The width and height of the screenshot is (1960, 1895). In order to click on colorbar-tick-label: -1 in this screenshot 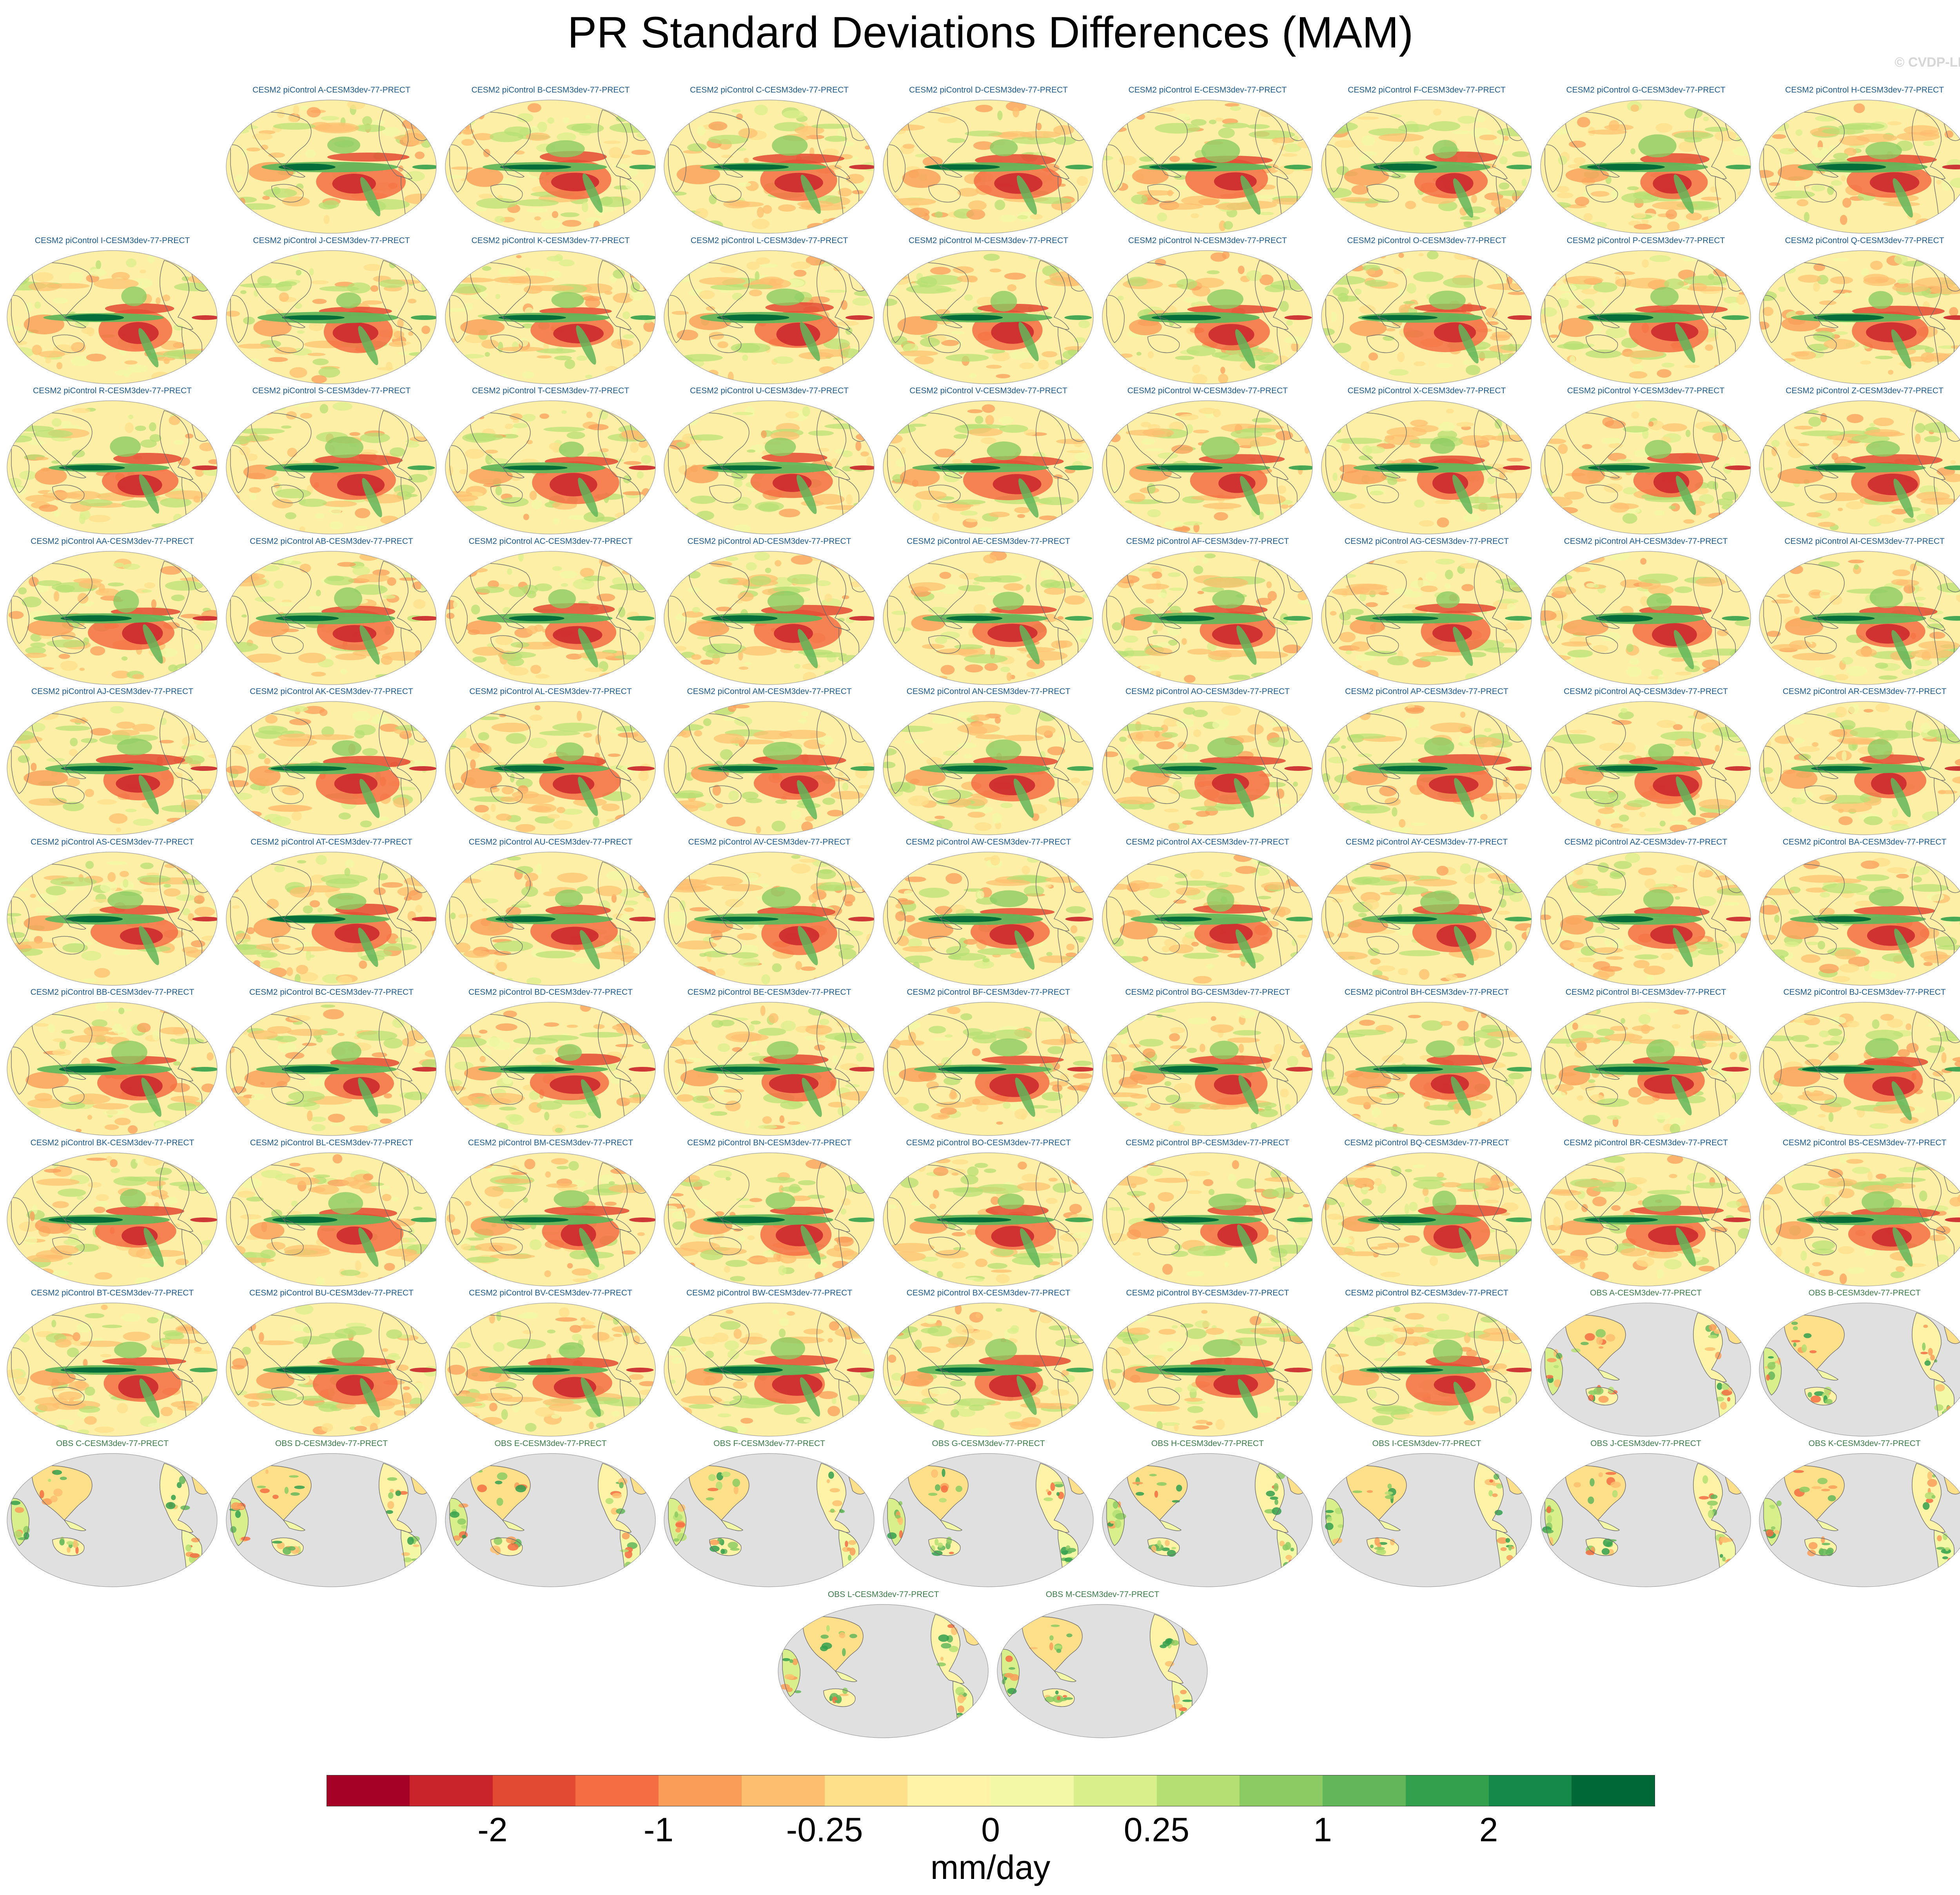, I will do `click(658, 1830)`.